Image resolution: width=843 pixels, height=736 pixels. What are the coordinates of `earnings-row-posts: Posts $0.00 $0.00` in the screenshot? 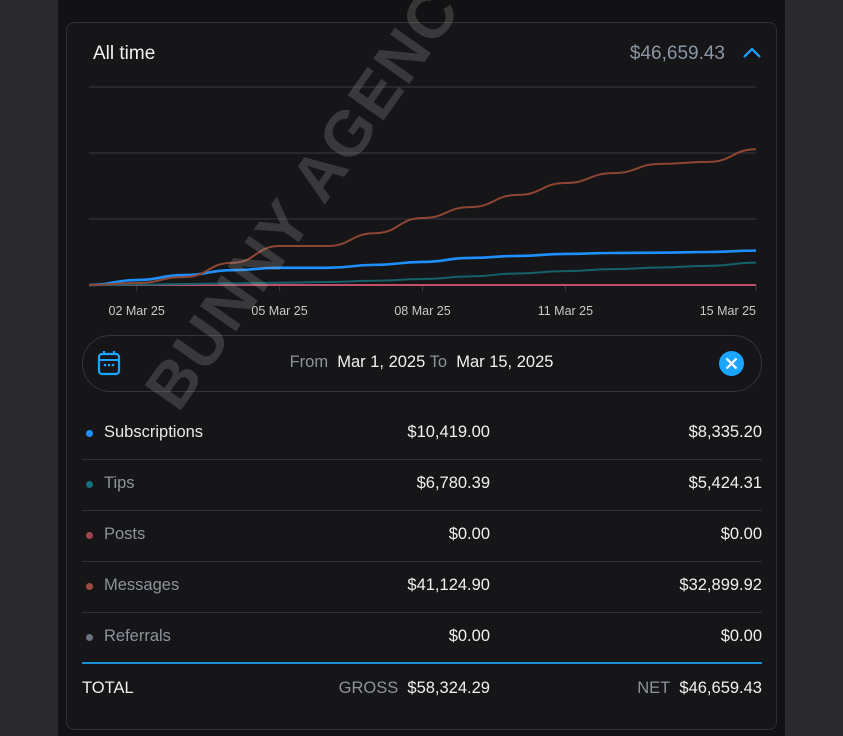 It's located at (422, 536).